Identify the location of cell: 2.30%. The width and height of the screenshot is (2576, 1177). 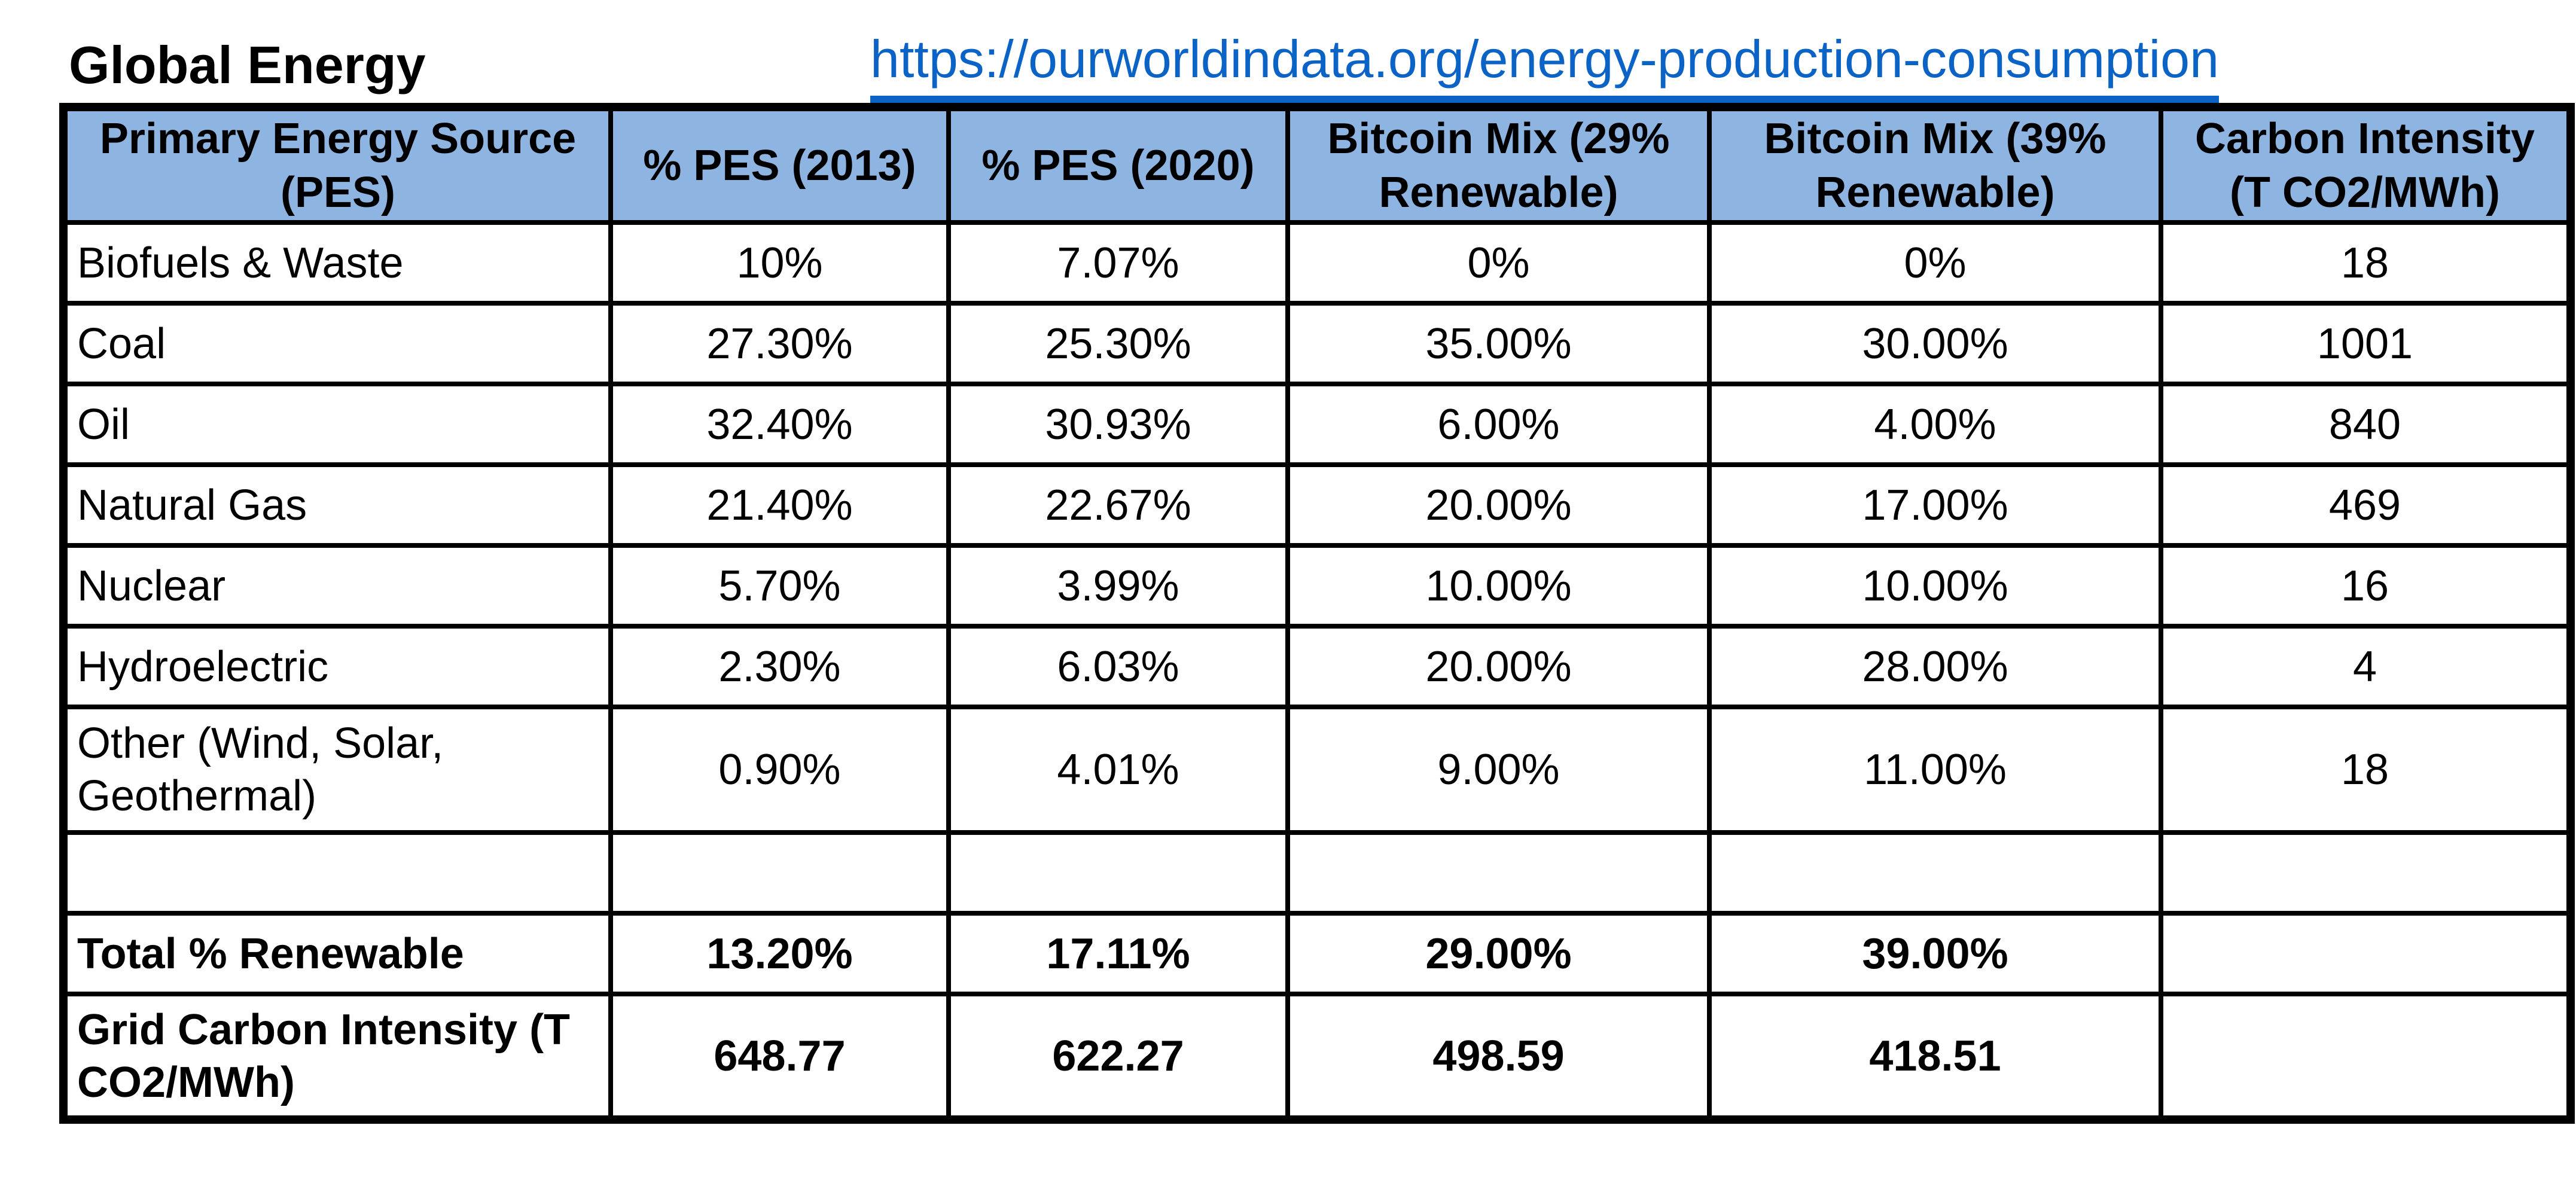
(780, 666).